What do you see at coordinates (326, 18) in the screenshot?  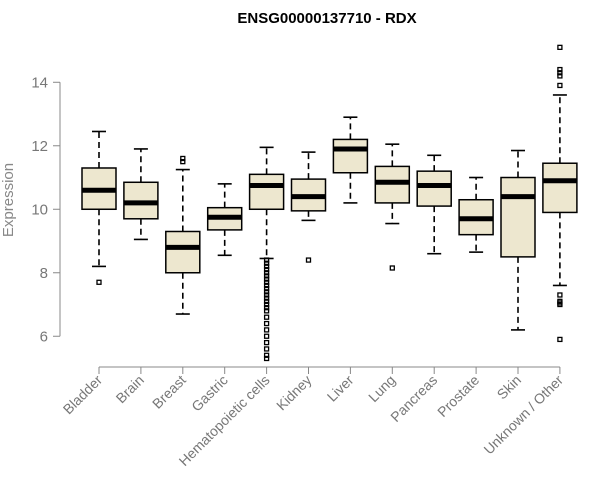 I see `chart-title: ENSG00000137710 - RDX` at bounding box center [326, 18].